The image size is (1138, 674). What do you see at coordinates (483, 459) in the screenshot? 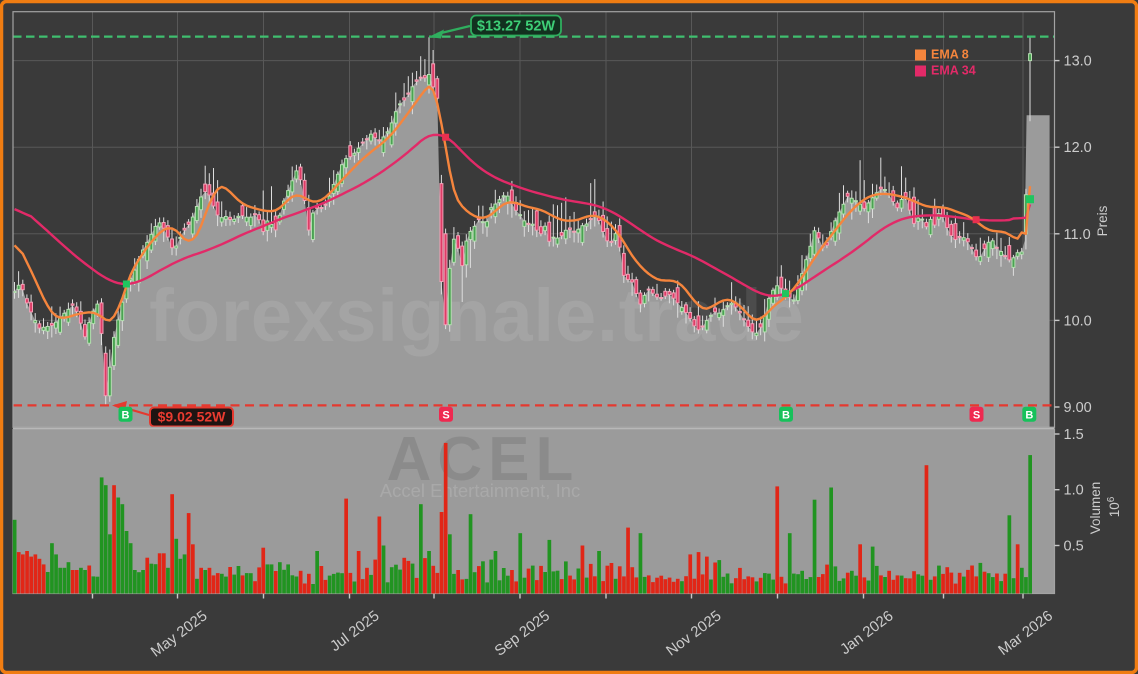
I see `svg-text: ACEL` at bounding box center [483, 459].